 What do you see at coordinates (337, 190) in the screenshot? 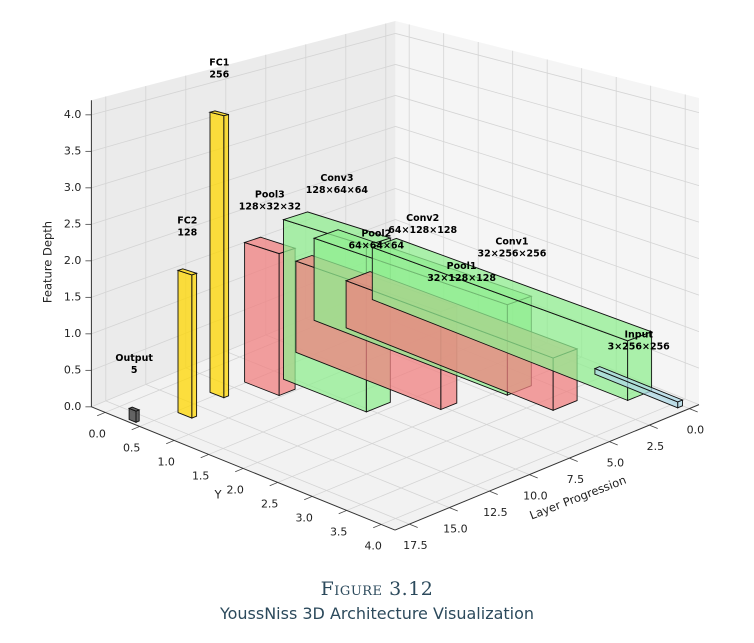
I see `layer-shape: 128×64×64` at bounding box center [337, 190].